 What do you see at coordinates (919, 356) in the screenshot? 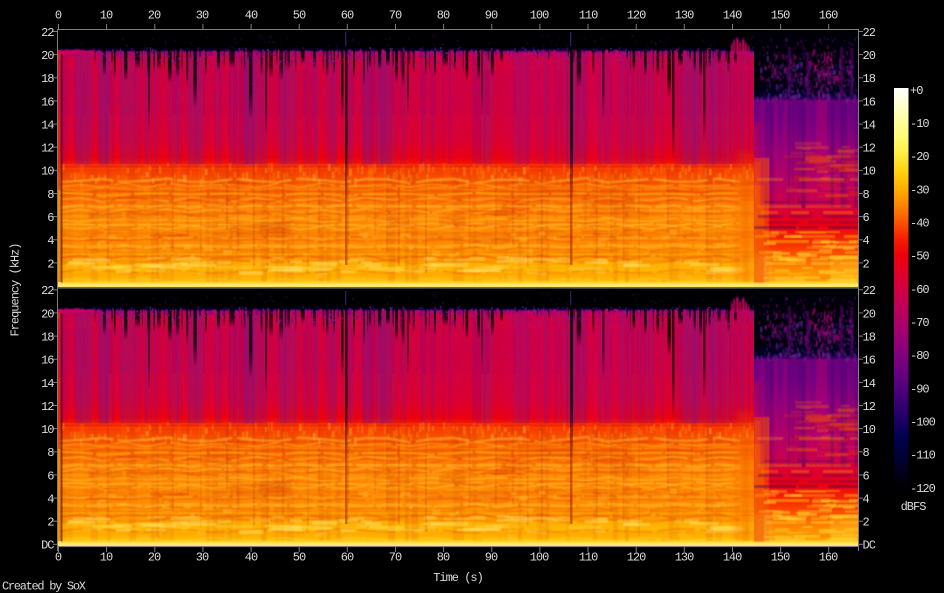
I see `svg-text: -80` at bounding box center [919, 356].